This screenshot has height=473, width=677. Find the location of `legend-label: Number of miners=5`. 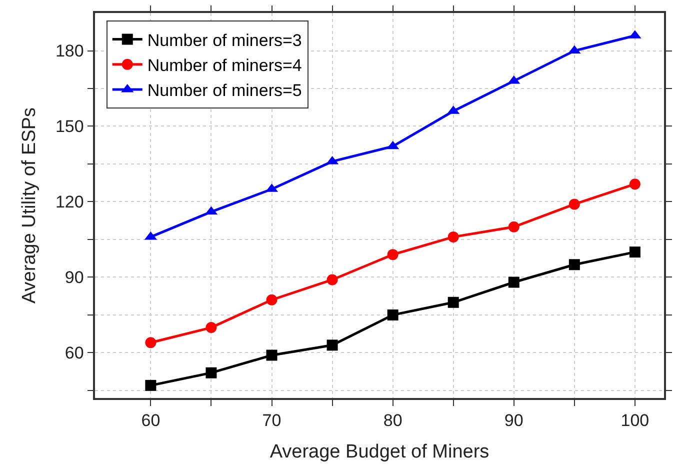

legend-label: Number of miners=5 is located at coordinates (224, 90).